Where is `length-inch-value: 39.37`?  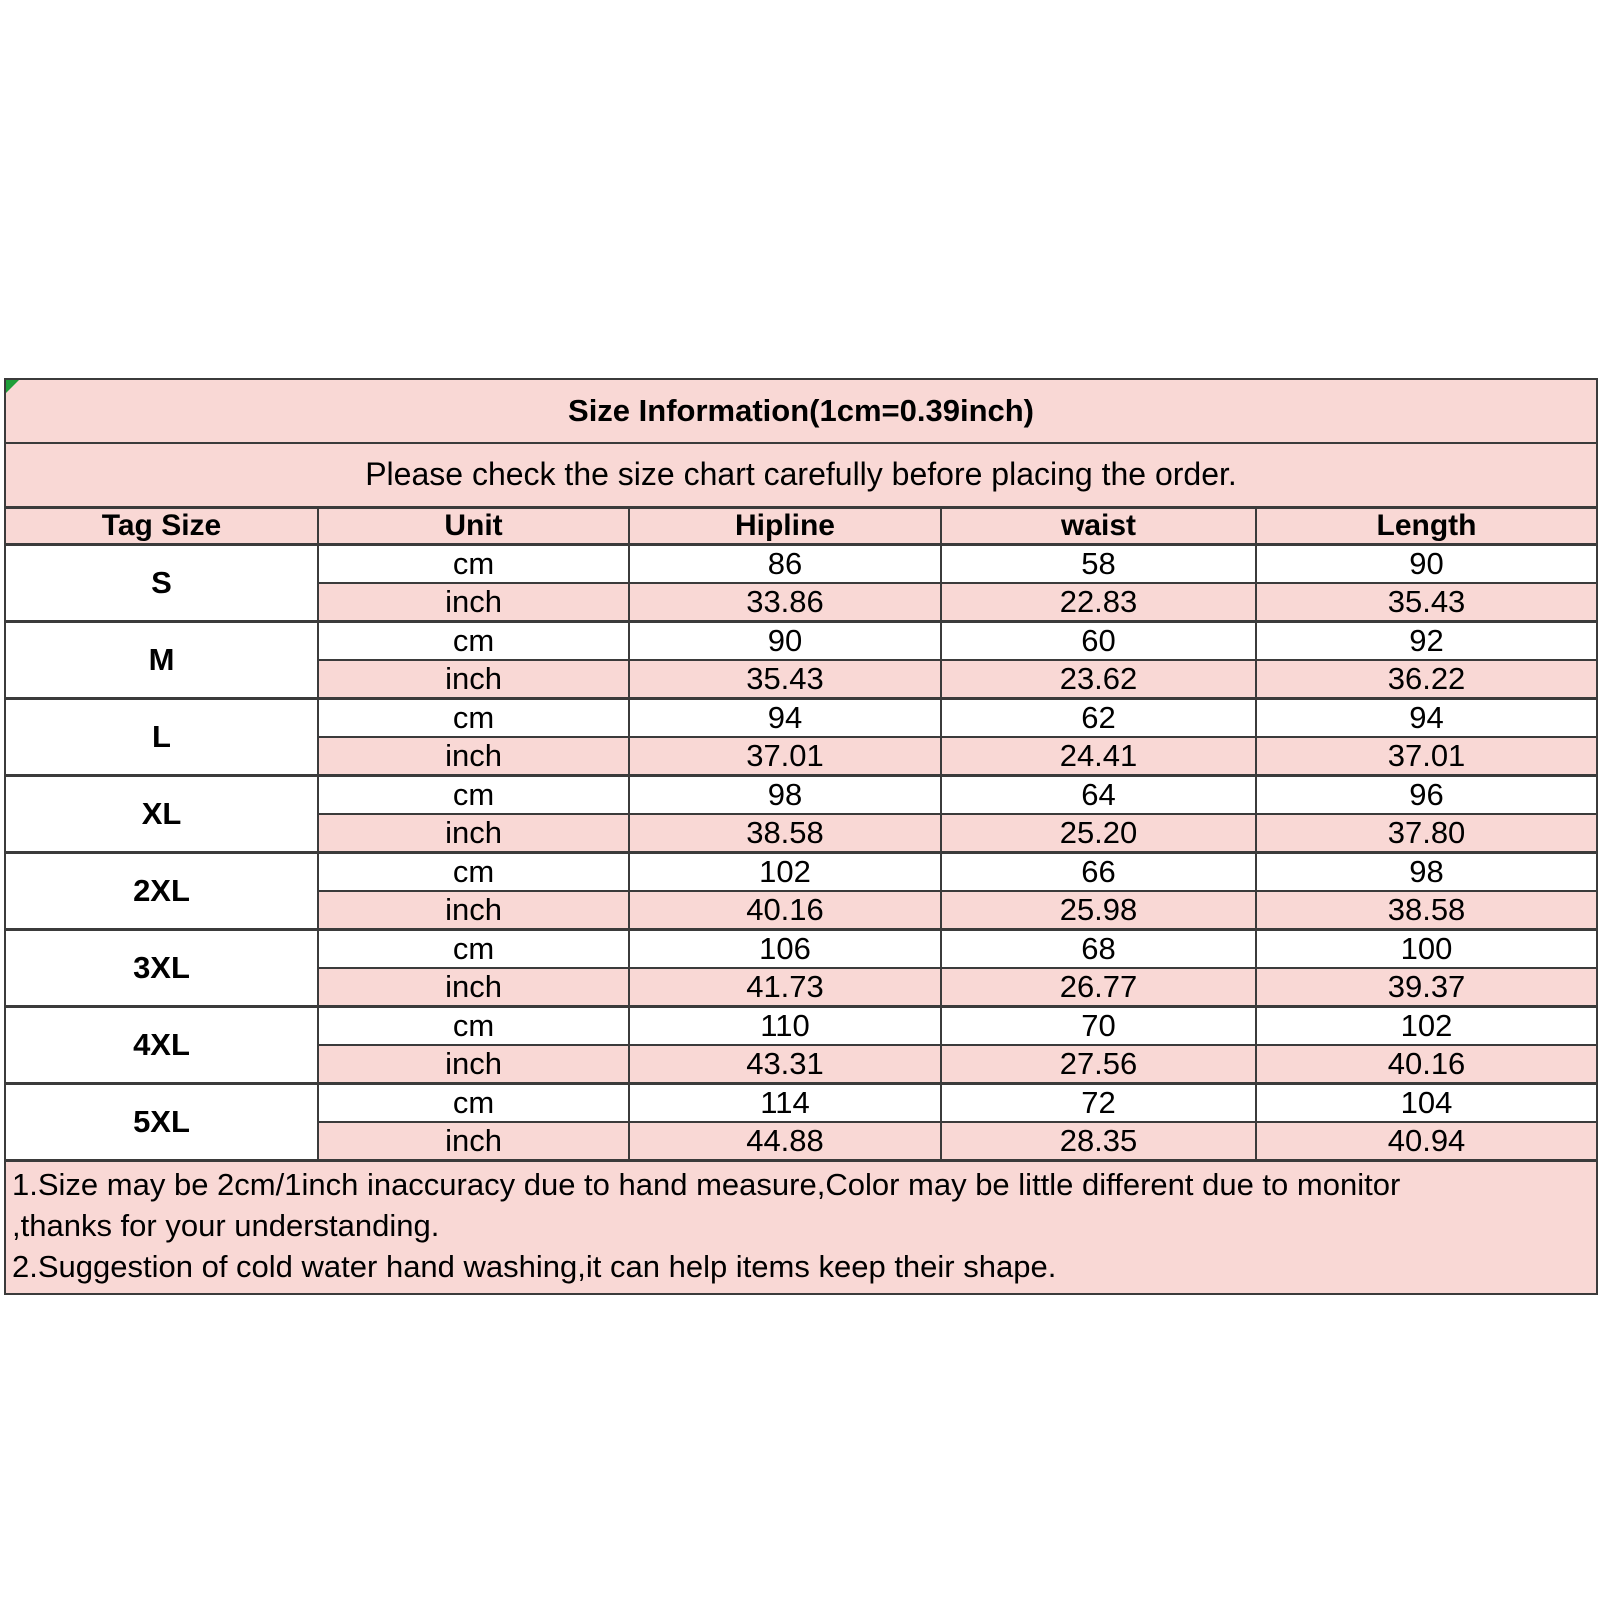
length-inch-value: 39.37 is located at coordinates (1426, 986).